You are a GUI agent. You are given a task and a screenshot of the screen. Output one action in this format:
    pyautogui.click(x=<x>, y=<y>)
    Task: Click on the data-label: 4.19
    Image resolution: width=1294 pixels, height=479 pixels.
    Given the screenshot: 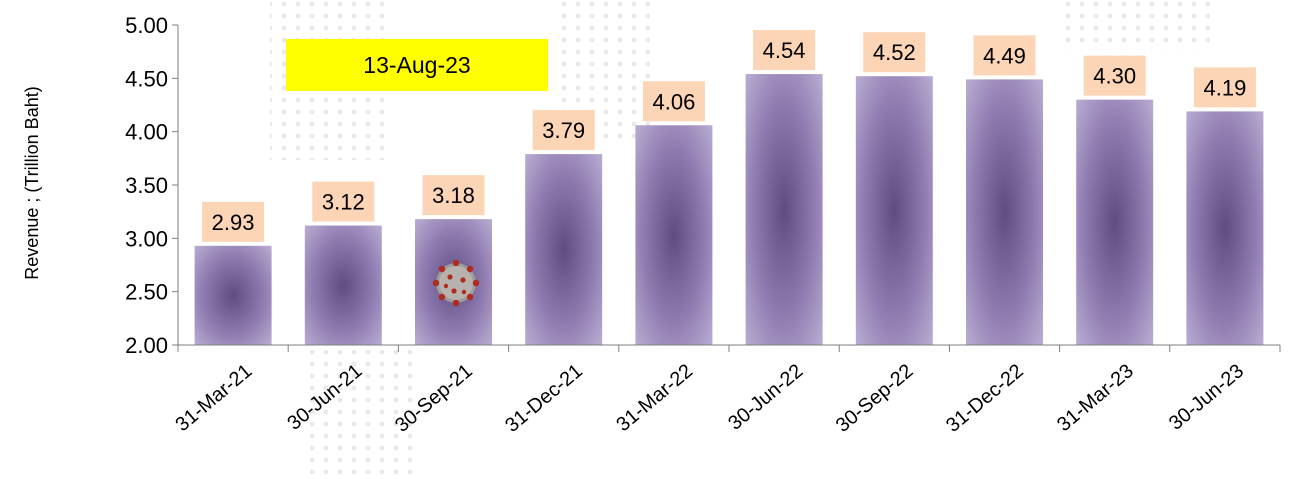 What is the action you would take?
    pyautogui.click(x=1224, y=87)
    